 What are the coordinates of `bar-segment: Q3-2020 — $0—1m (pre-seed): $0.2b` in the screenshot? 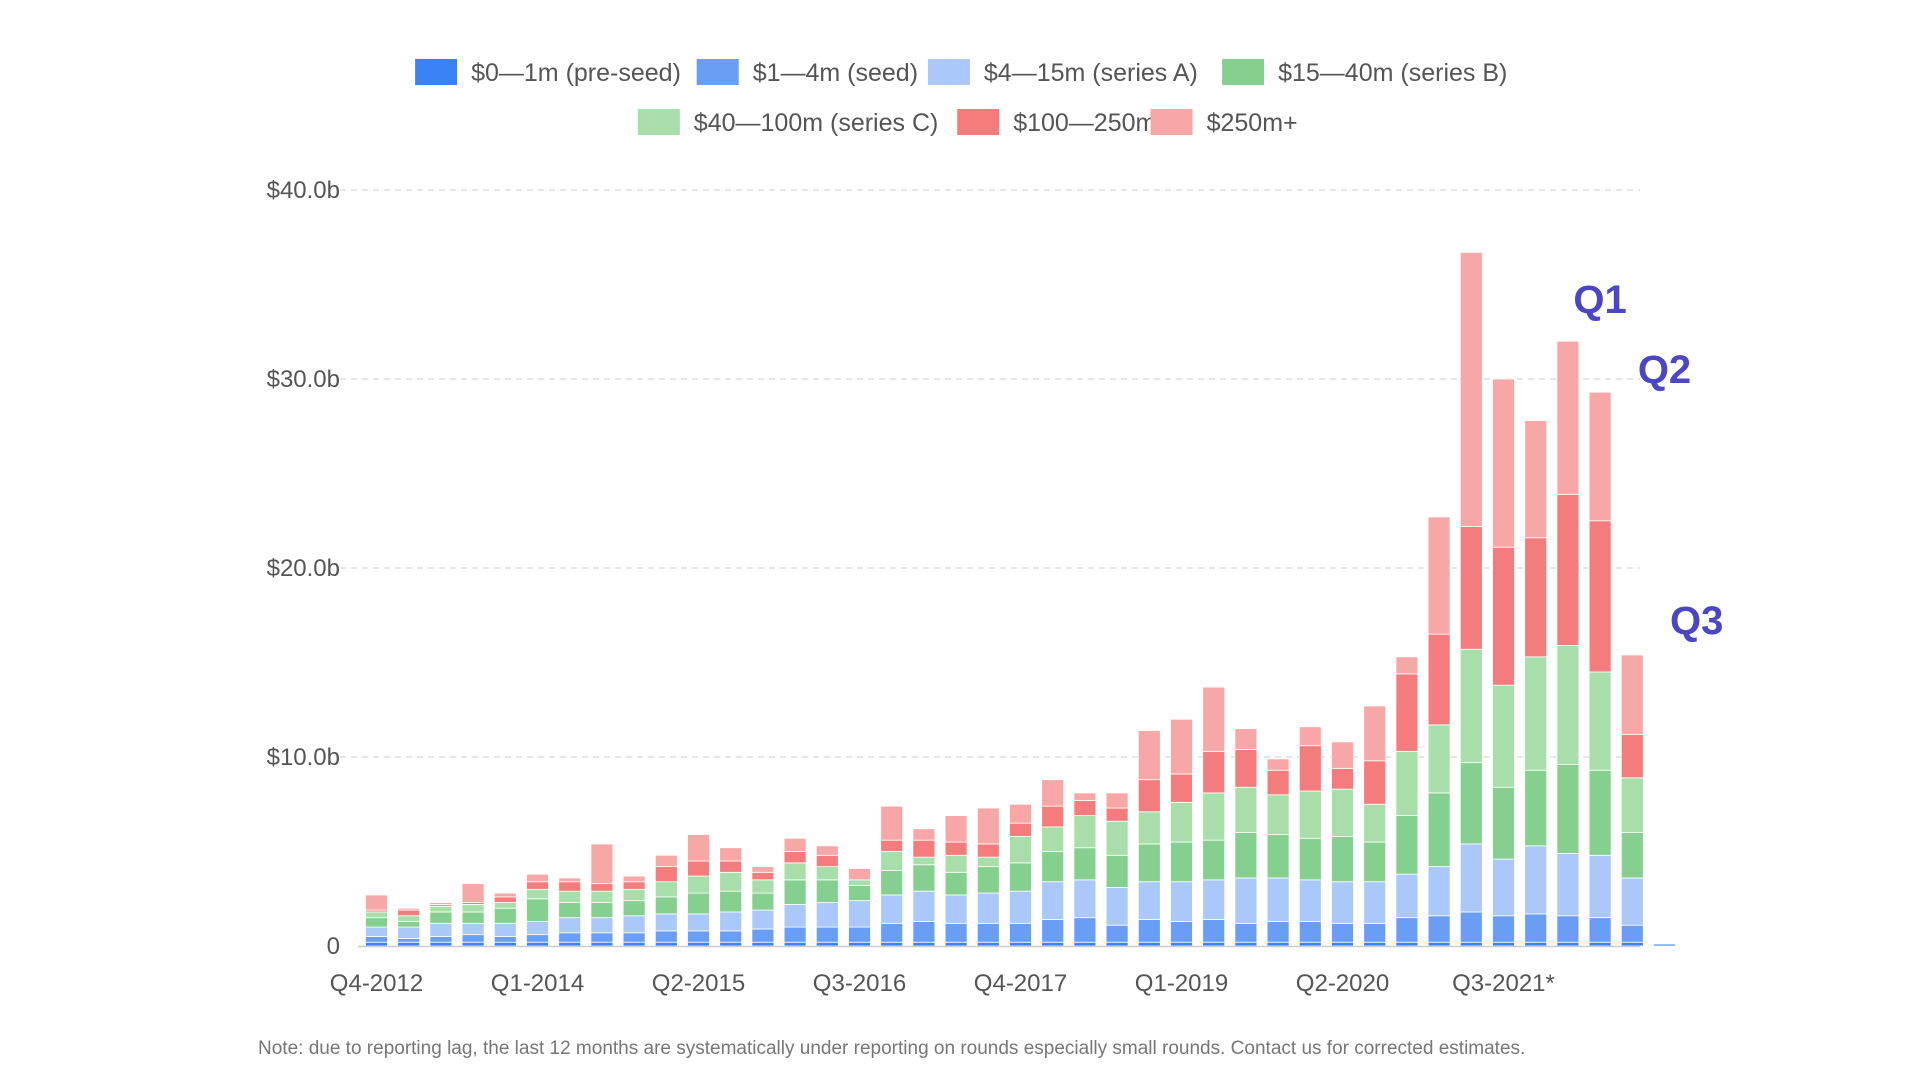 It's located at (1375, 944).